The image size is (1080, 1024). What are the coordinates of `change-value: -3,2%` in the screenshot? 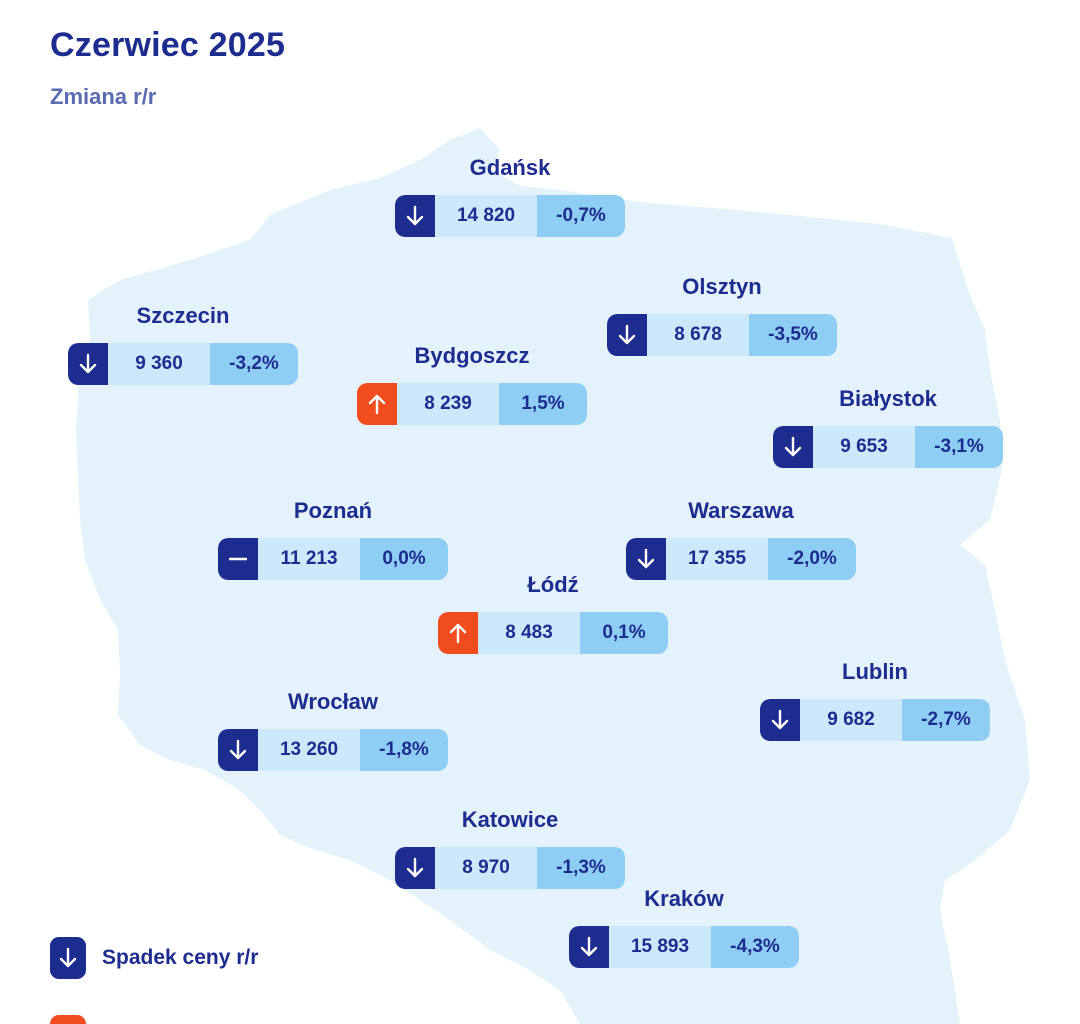 It's located at (254, 364).